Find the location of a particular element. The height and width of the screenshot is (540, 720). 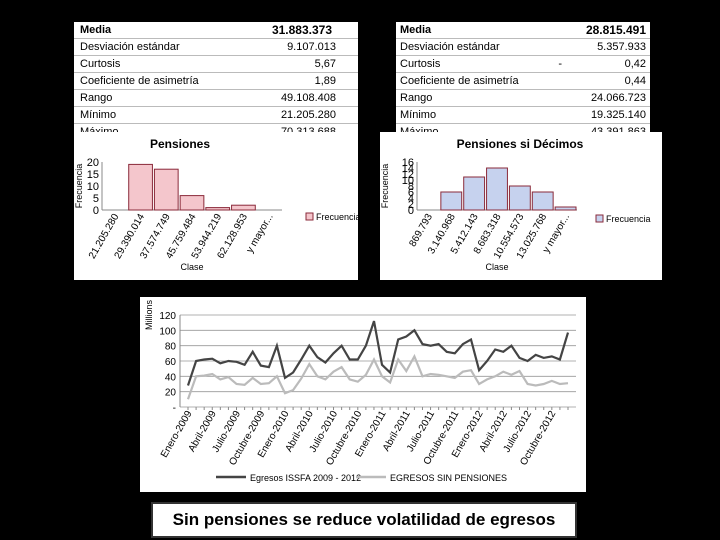

y-tick-label: 4 is located at coordinates (411, 199).